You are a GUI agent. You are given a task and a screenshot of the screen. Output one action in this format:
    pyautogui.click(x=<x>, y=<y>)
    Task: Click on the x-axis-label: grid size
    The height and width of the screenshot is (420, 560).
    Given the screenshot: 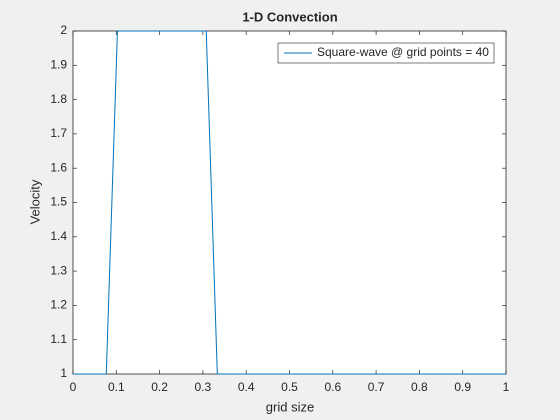 What is the action you would take?
    pyautogui.click(x=290, y=406)
    